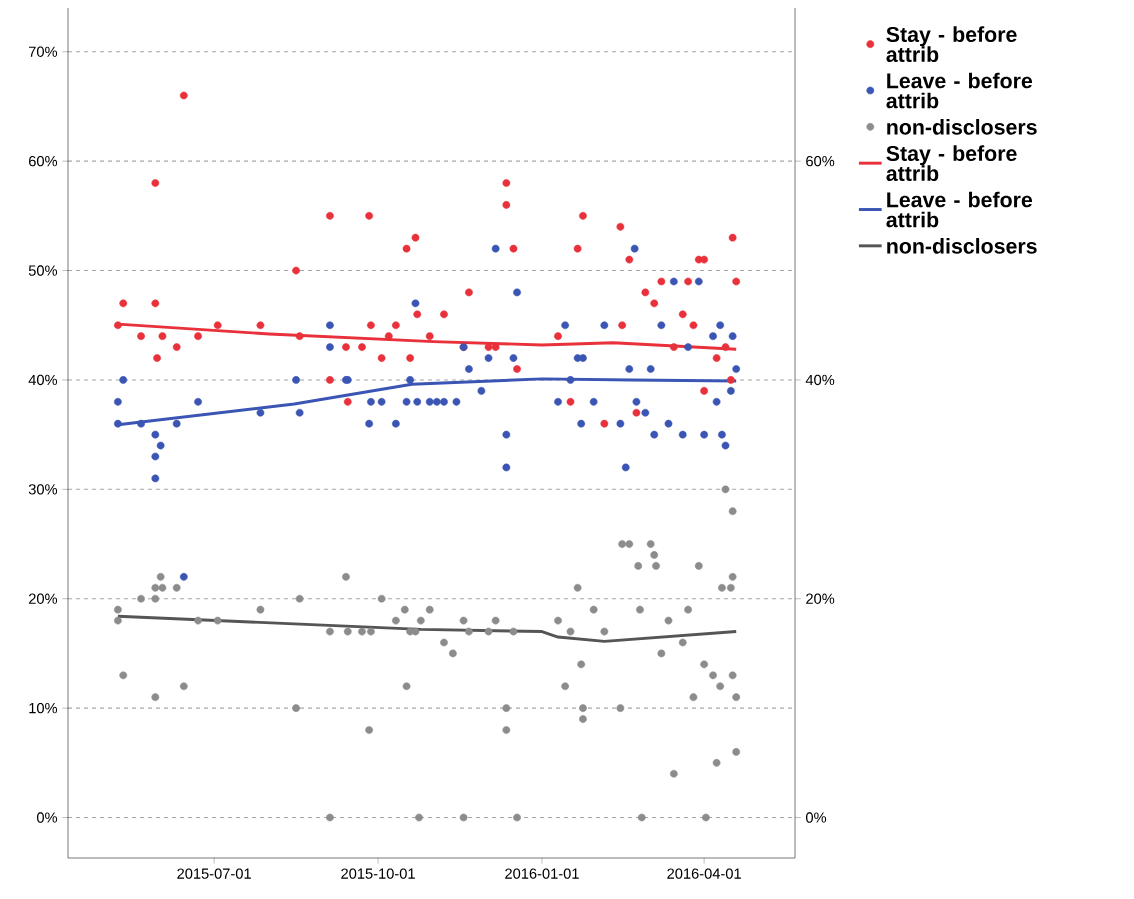 Image resolution: width=1134 pixels, height=899 pixels. Describe the element at coordinates (43, 270) in the screenshot. I see `y-tick-label: 50%` at that location.